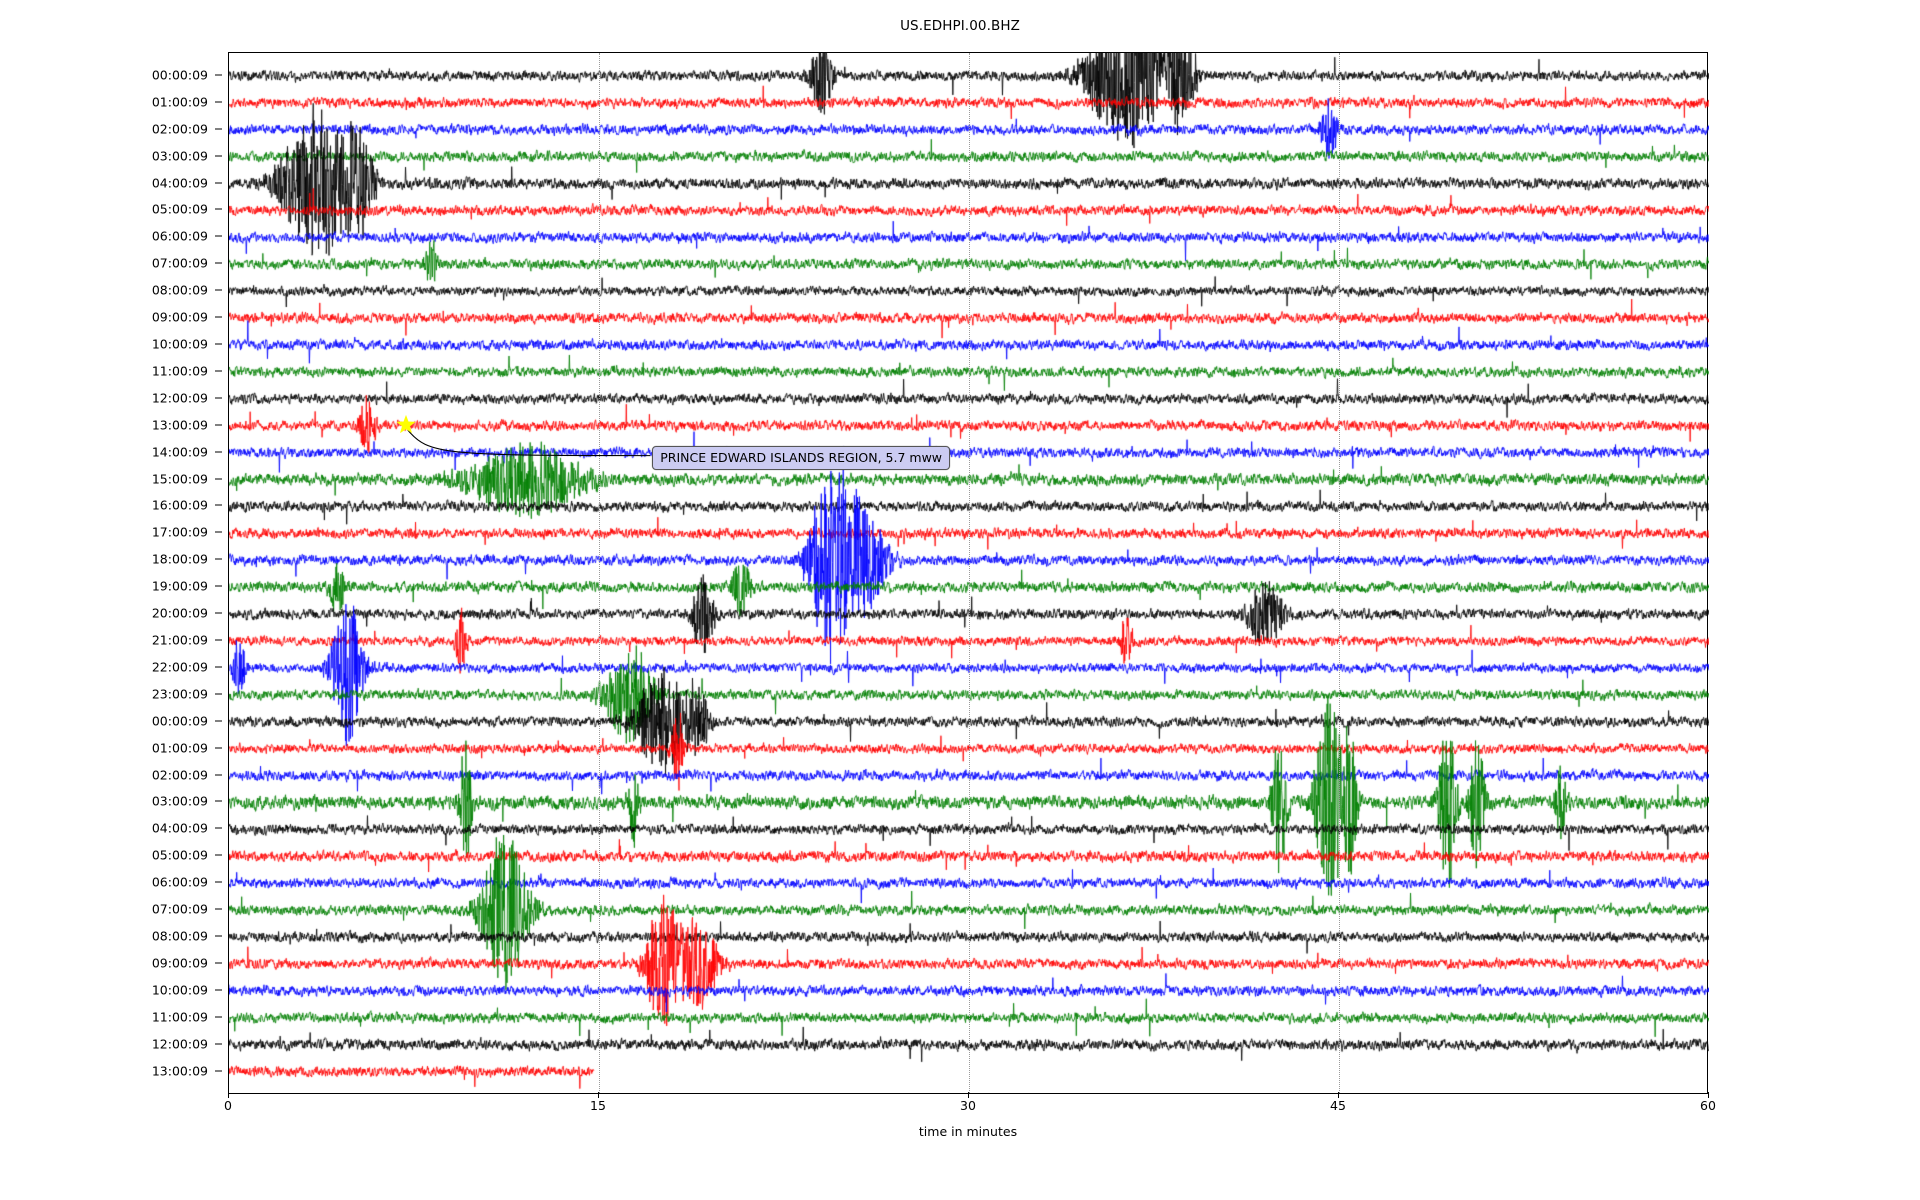 The height and width of the screenshot is (1200, 1920). I want to click on y-axis-tick-label: 19:00:09, so click(179, 586).